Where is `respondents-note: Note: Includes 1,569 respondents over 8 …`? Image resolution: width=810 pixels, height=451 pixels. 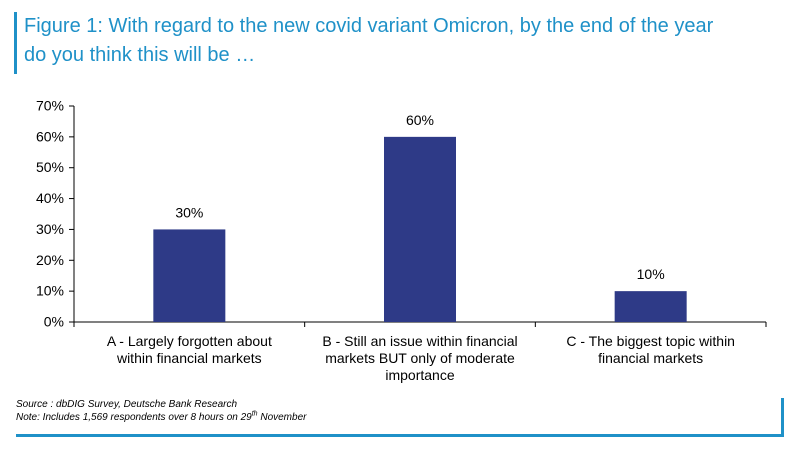
respondents-note: Note: Includes 1,569 respondents over 8 … is located at coordinates (161, 417).